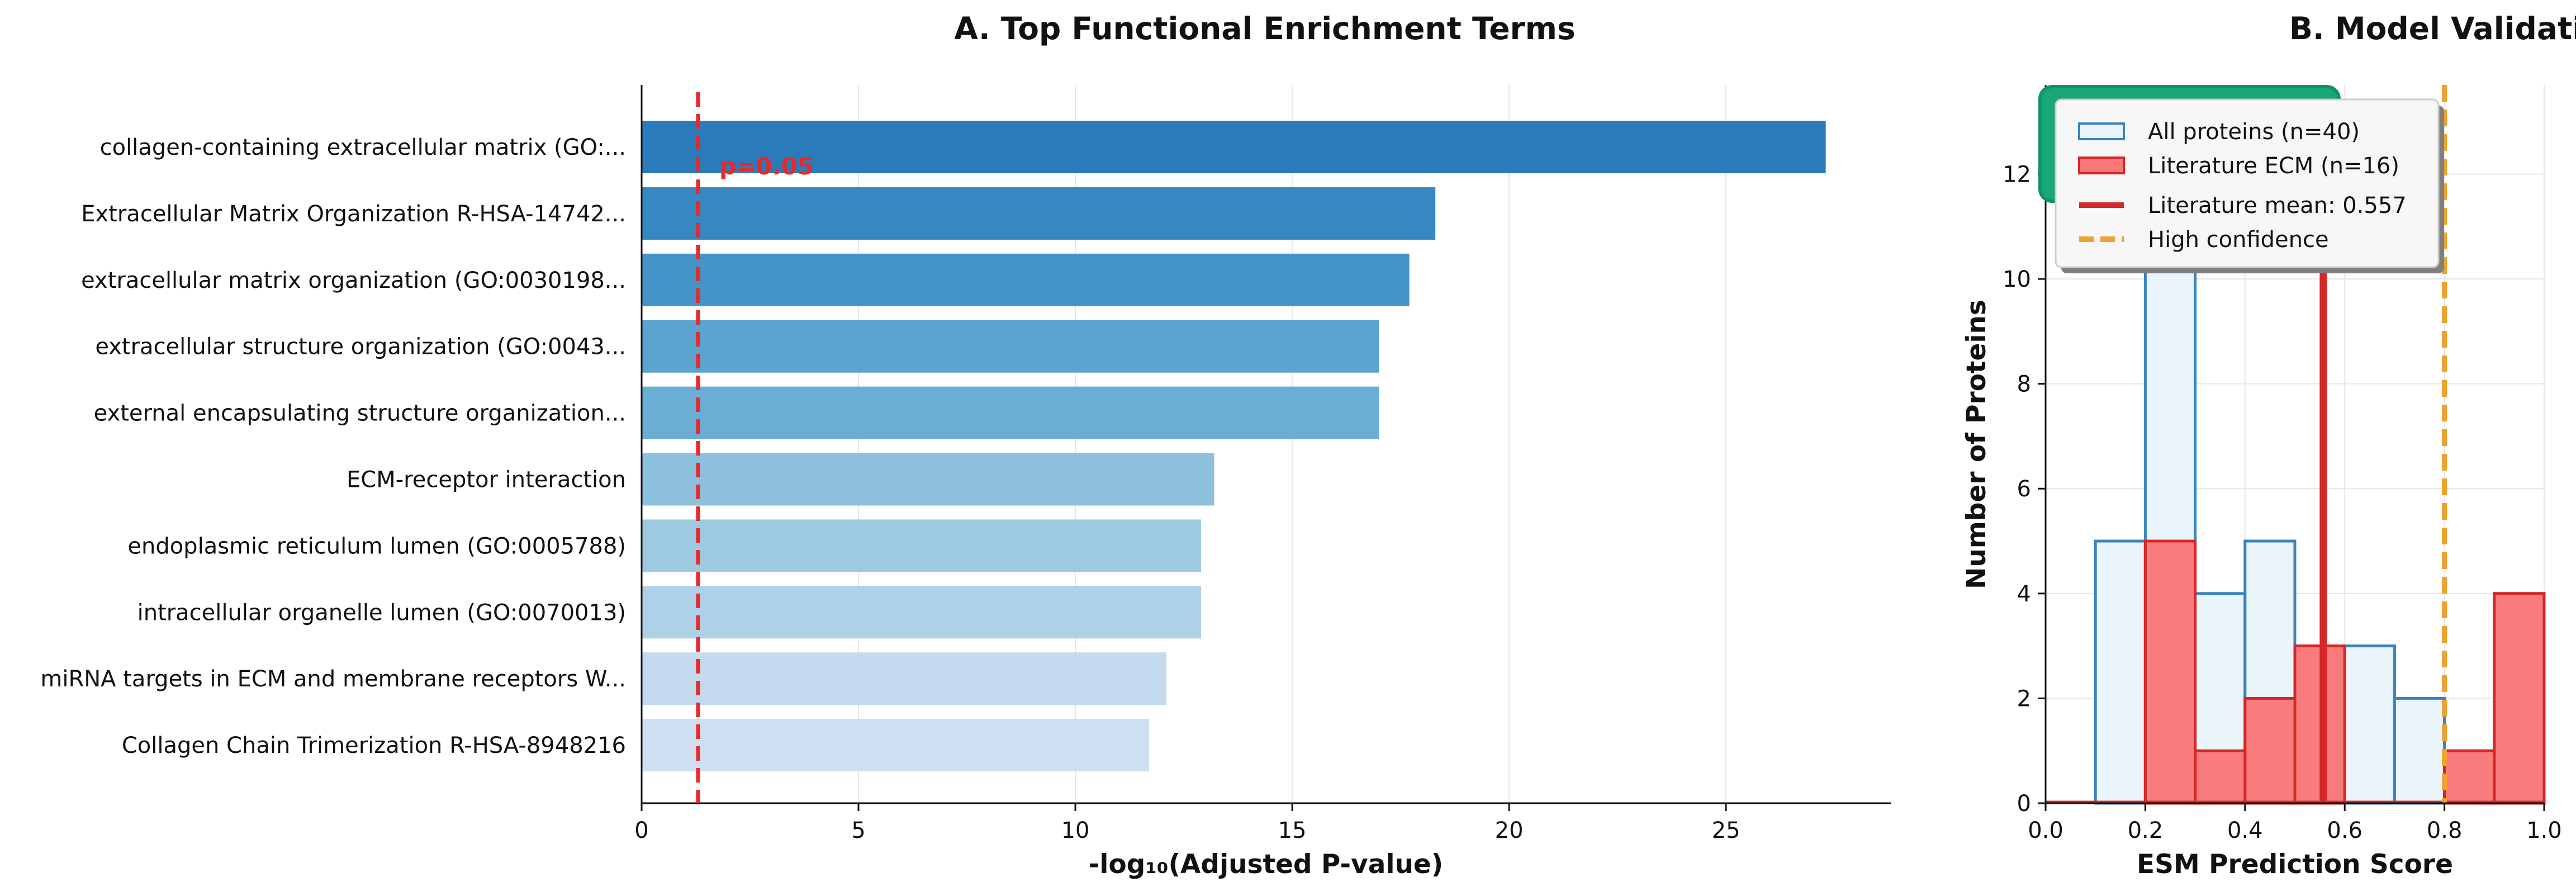 Image resolution: width=2576 pixels, height=896 pixels. What do you see at coordinates (1264, 28) in the screenshot?
I see `enrichment-chart-title: A. Top Functional Enrichment Terms` at bounding box center [1264, 28].